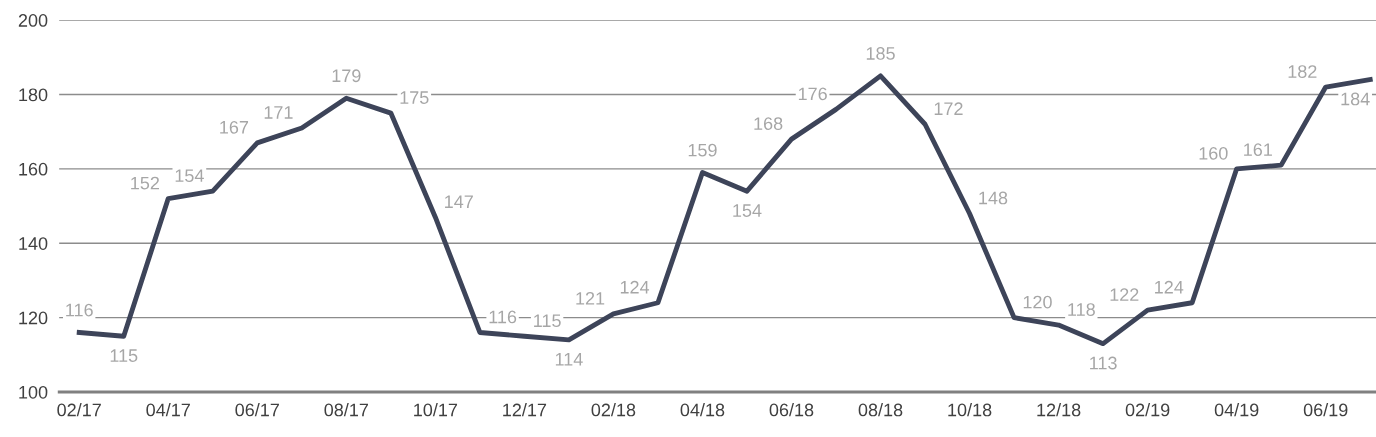 The height and width of the screenshot is (437, 1376). I want to click on data-label: 179, so click(346, 76).